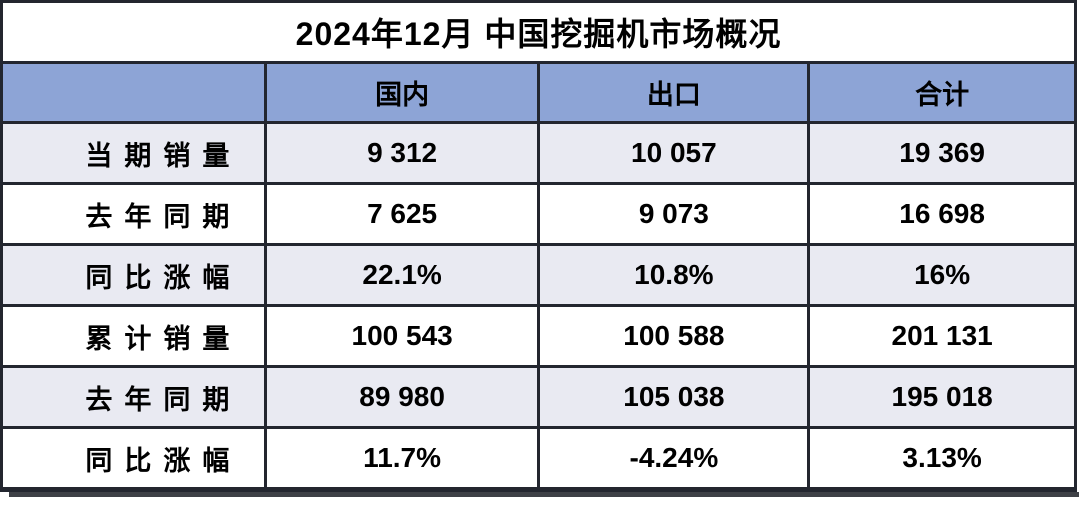 The height and width of the screenshot is (513, 1080). What do you see at coordinates (674, 458) in the screenshot?
I see `cell-cumulative-yoy-export: -4.24%` at bounding box center [674, 458].